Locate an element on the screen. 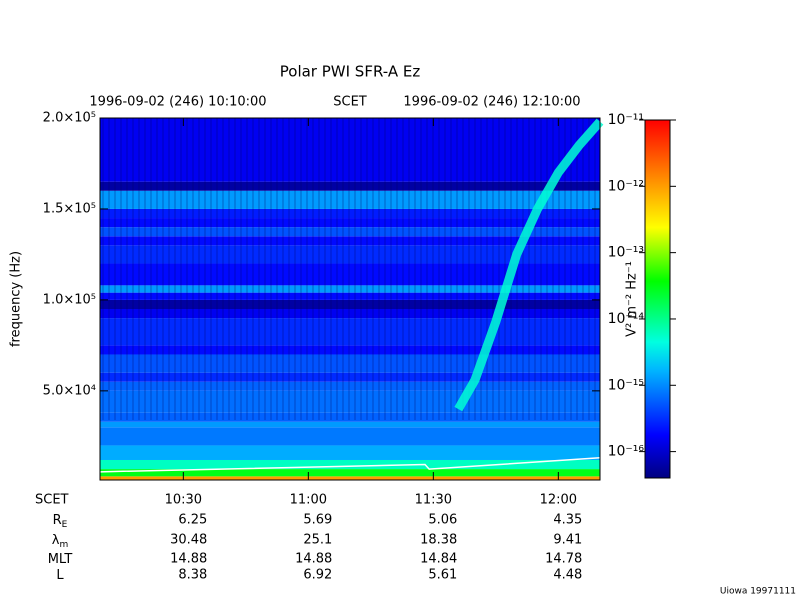 The image size is (800, 600). white-line is located at coordinates (350, 465).